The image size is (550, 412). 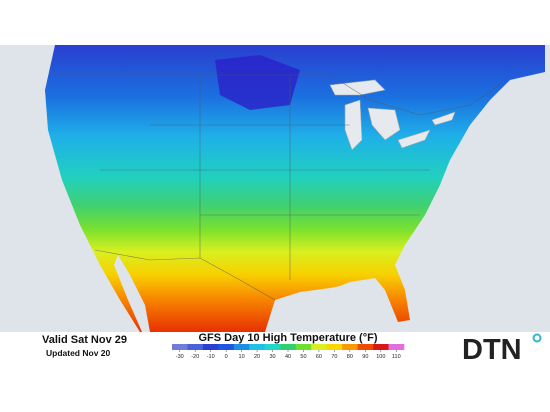 What do you see at coordinates (180, 357) in the screenshot?
I see `colorbar-label: -30` at bounding box center [180, 357].